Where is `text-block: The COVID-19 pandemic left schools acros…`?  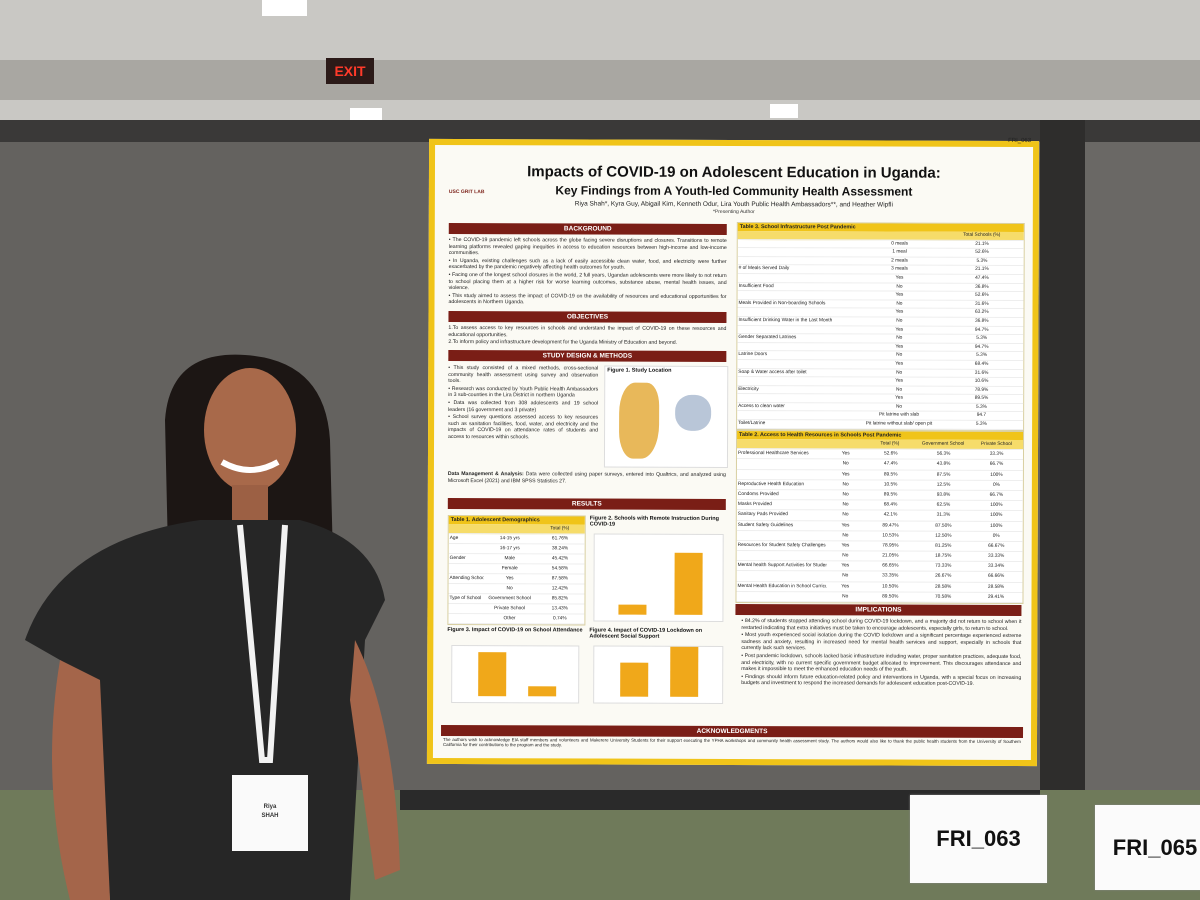 text-block: The COVID-19 pandemic left schools acros… is located at coordinates (588, 272).